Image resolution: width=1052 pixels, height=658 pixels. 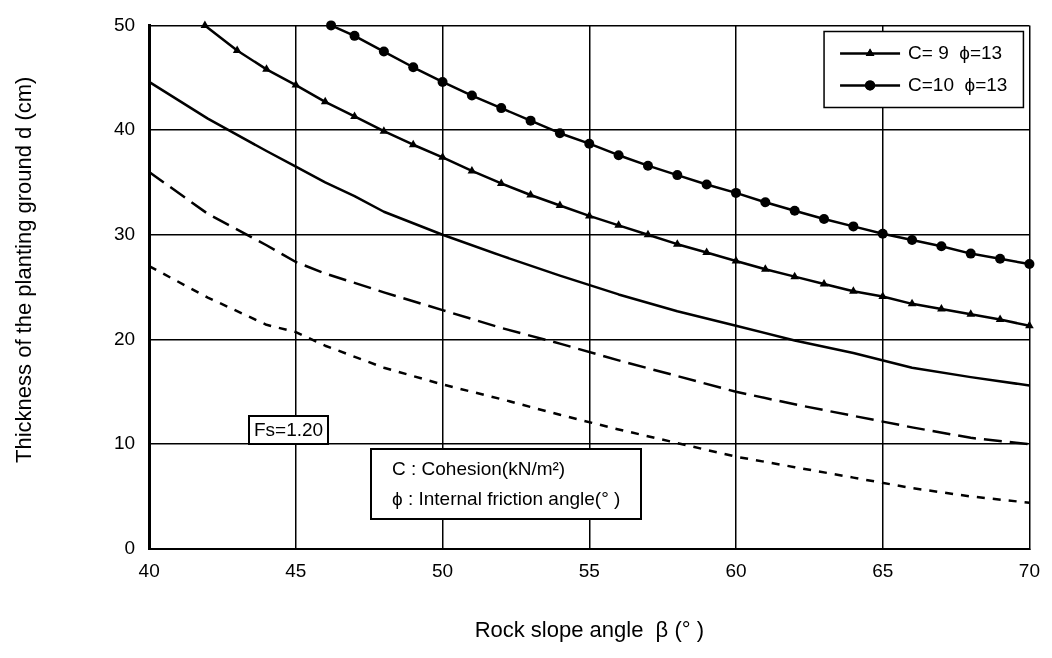 What do you see at coordinates (736, 571) in the screenshot?
I see `x-tick-label: 60` at bounding box center [736, 571].